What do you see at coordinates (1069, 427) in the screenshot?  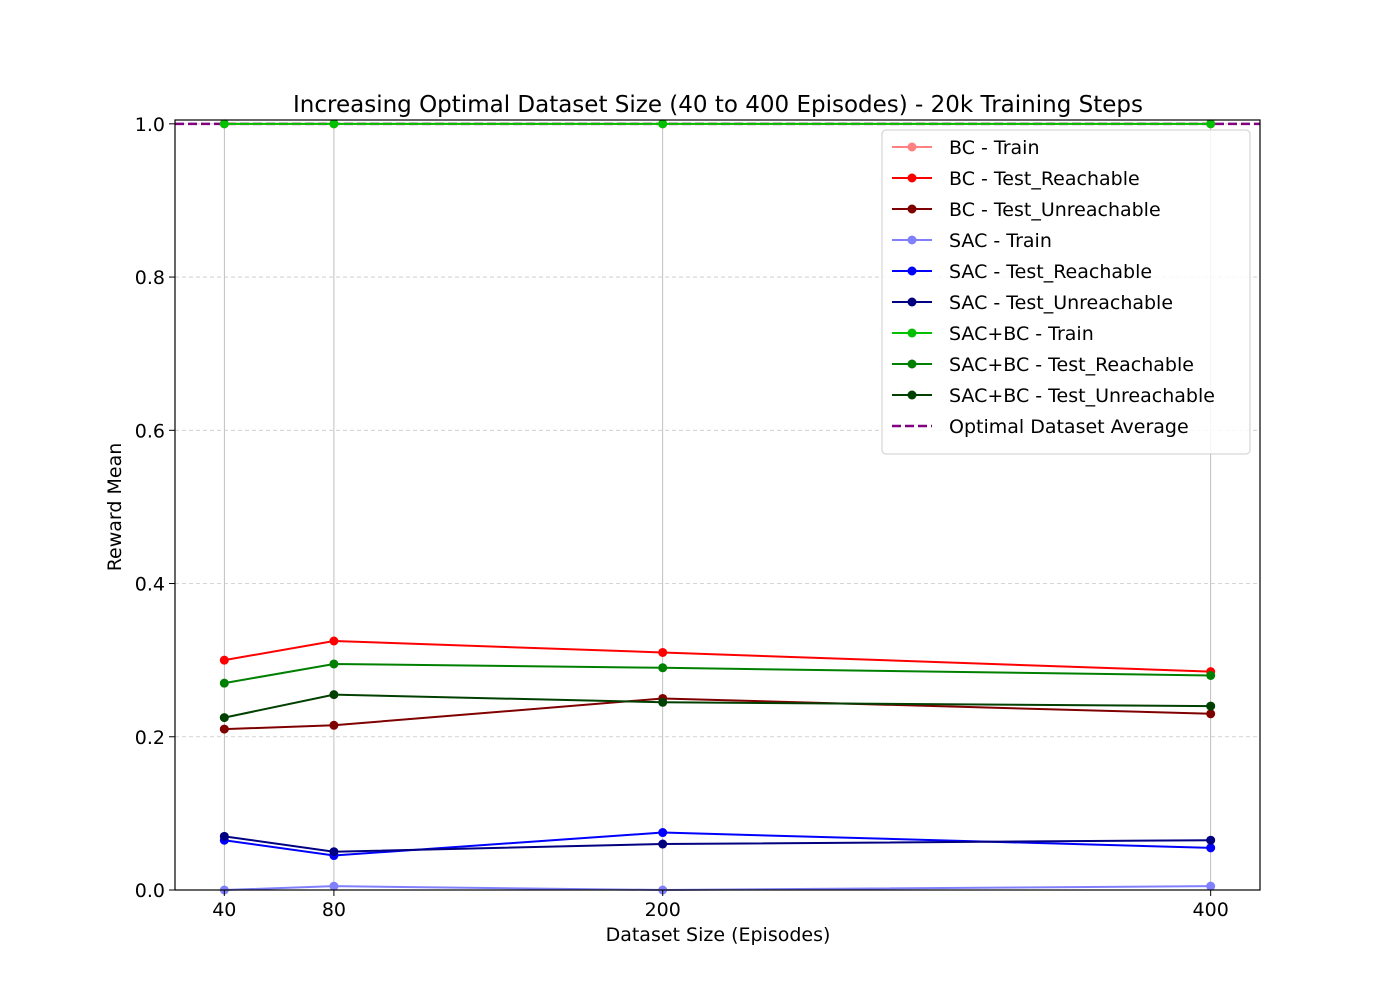 I see `legend-label: Optimal Dataset Average` at bounding box center [1069, 427].